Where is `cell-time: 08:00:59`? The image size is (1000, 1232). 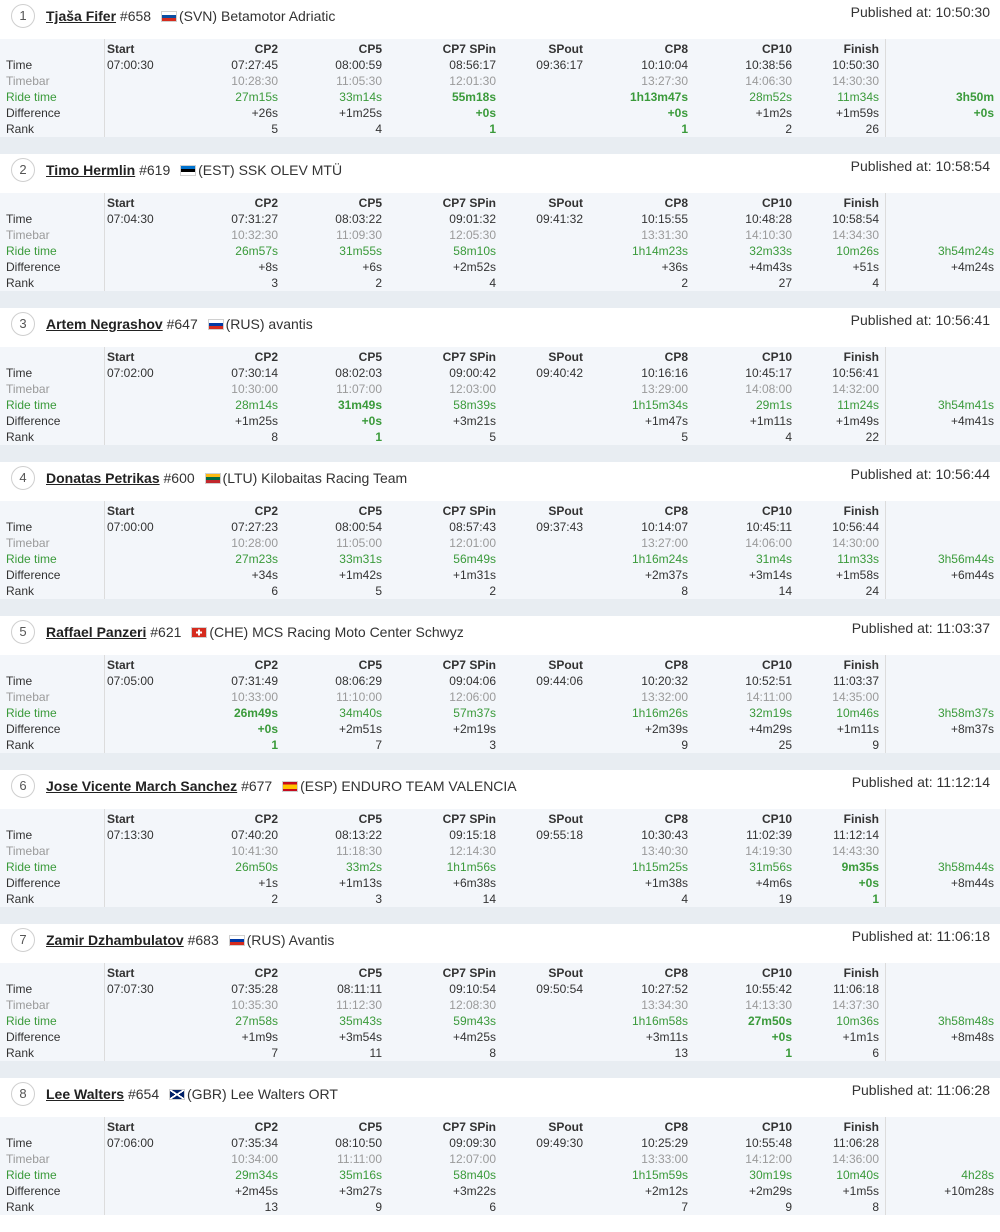 cell-time: 08:00:59 is located at coordinates (358, 65).